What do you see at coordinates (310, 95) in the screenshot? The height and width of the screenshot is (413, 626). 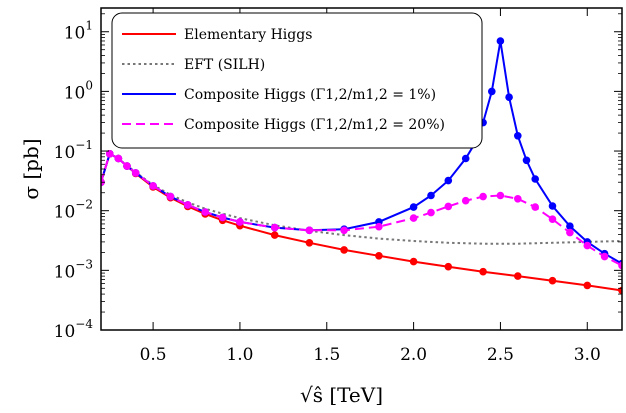 I see `legend-label: Composite Higgs (Γ1,2/m1,2 = 1%)` at bounding box center [310, 95].